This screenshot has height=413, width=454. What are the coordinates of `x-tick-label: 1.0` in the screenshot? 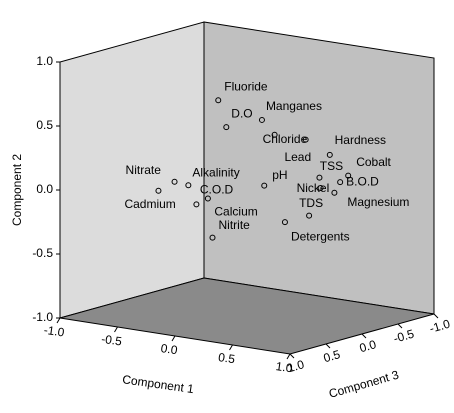 It's located at (284, 367).